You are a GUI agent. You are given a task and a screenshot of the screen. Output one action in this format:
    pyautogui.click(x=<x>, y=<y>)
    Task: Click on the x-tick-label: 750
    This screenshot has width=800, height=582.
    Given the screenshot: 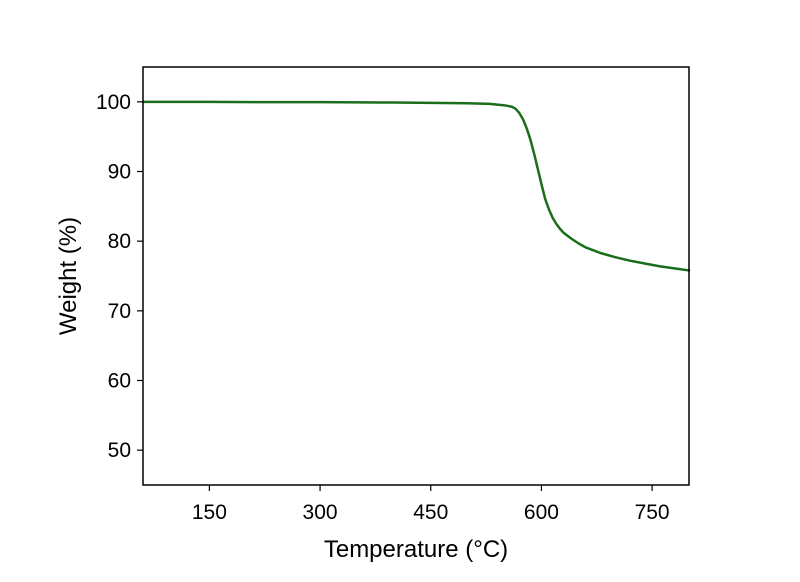 What is the action you would take?
    pyautogui.click(x=652, y=512)
    